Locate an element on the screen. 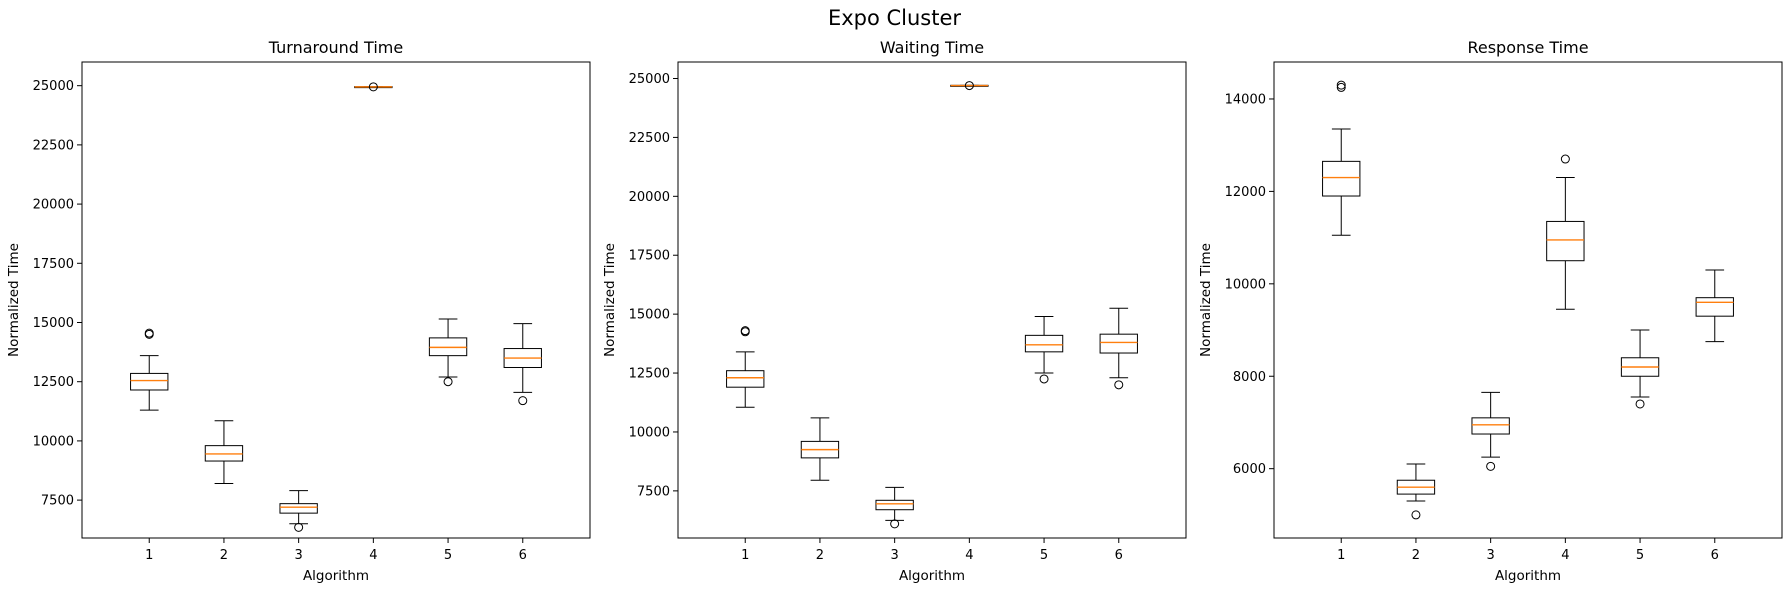 This screenshot has width=1789, height=592. panel-title: Waiting Time is located at coordinates (932, 47).